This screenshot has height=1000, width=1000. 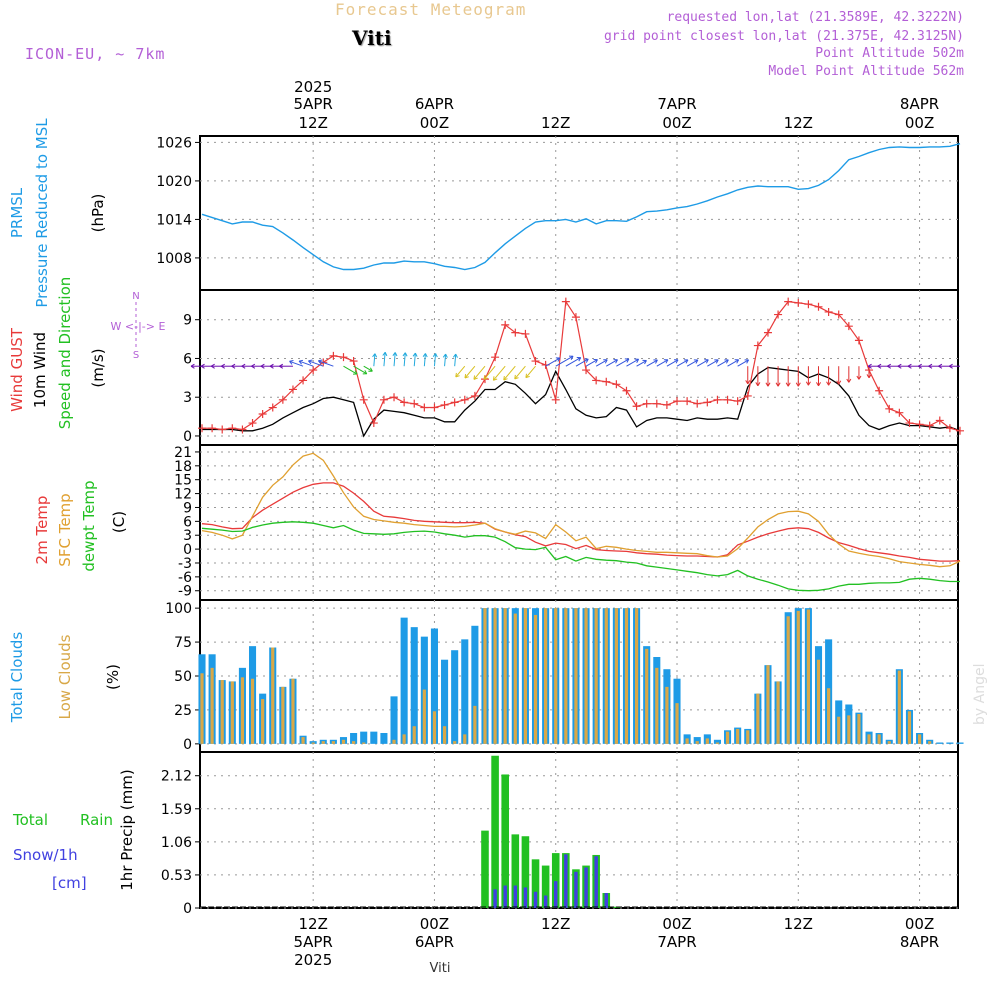 What do you see at coordinates (313, 942) in the screenshot?
I see `bottom-day-label: 5APR` at bounding box center [313, 942].